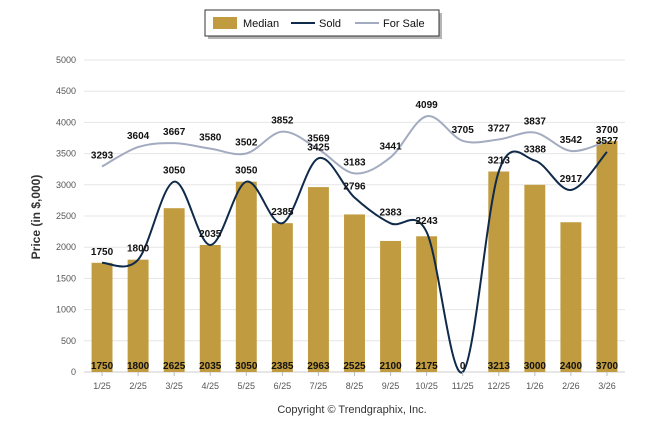 The height and width of the screenshot is (434, 646). What do you see at coordinates (354, 145) in the screenshot?
I see `for-sale-line` at bounding box center [354, 145].